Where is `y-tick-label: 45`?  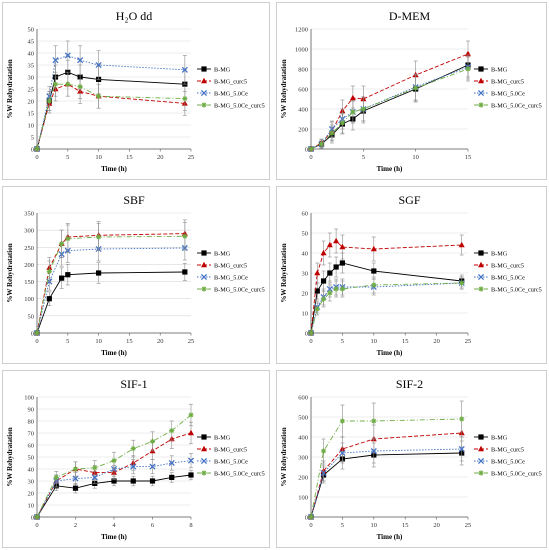 y-tick-label: 45 is located at coordinates (31, 42).